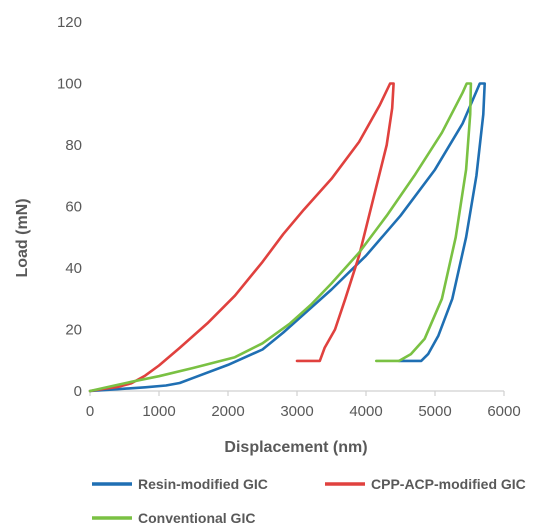 This screenshot has height=528, width=556. What do you see at coordinates (295, 447) in the screenshot?
I see `x-axis-title: Displacement (nm)` at bounding box center [295, 447].